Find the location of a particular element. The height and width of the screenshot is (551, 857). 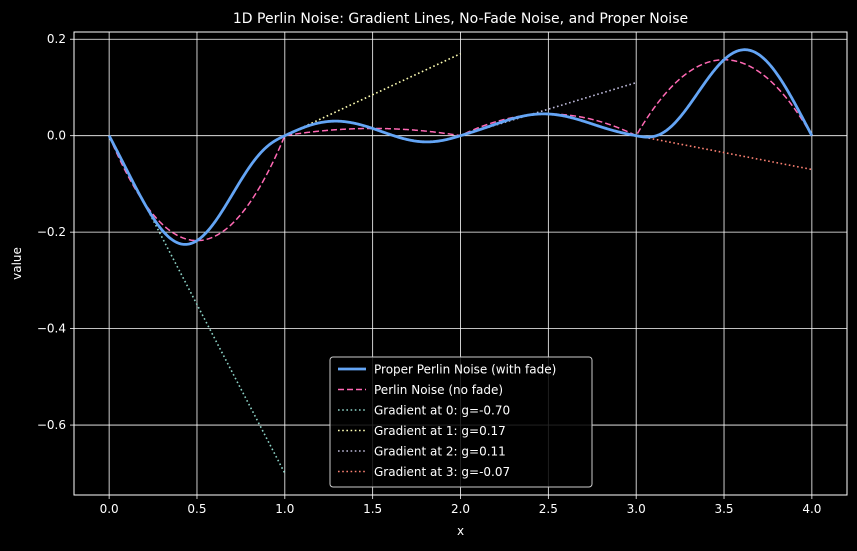

x-tick-label: 3.5 is located at coordinates (723, 509).